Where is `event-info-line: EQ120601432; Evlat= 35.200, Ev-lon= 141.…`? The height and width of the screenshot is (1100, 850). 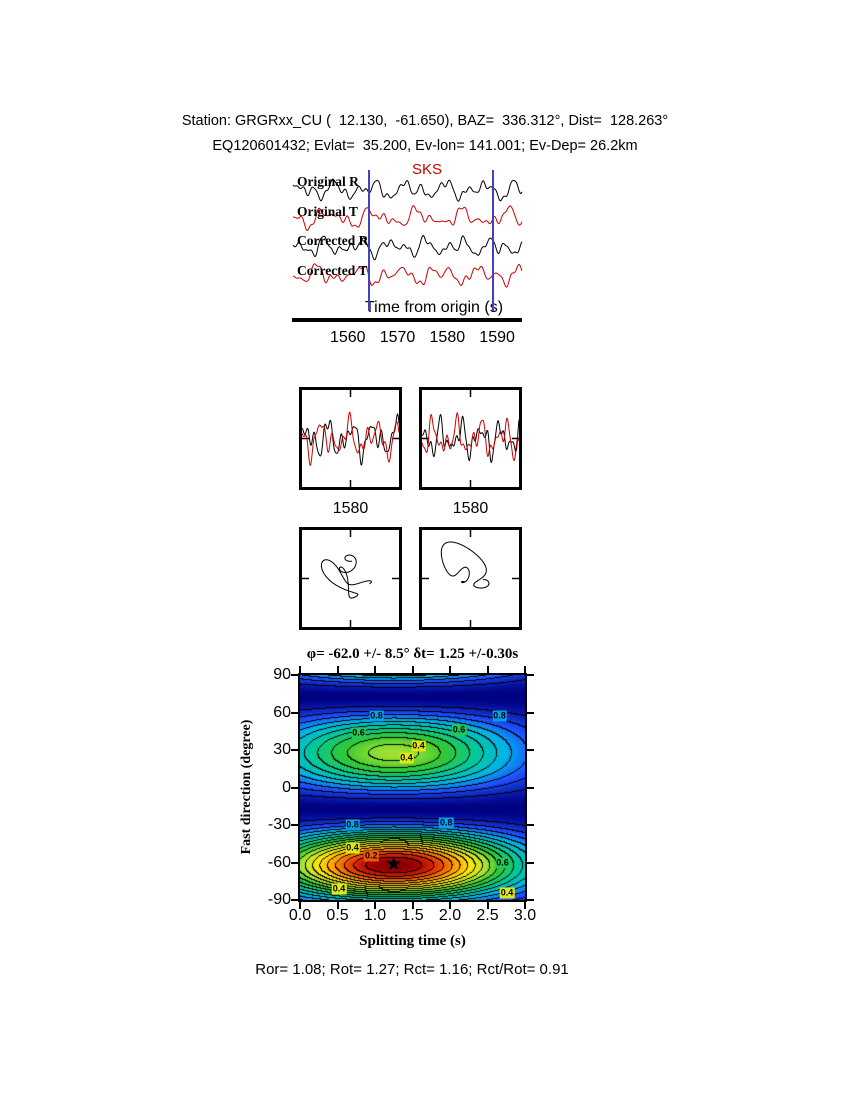 event-info-line: EQ120601432; Evlat= 35.200, Ev-lon= 141.… is located at coordinates (425, 146).